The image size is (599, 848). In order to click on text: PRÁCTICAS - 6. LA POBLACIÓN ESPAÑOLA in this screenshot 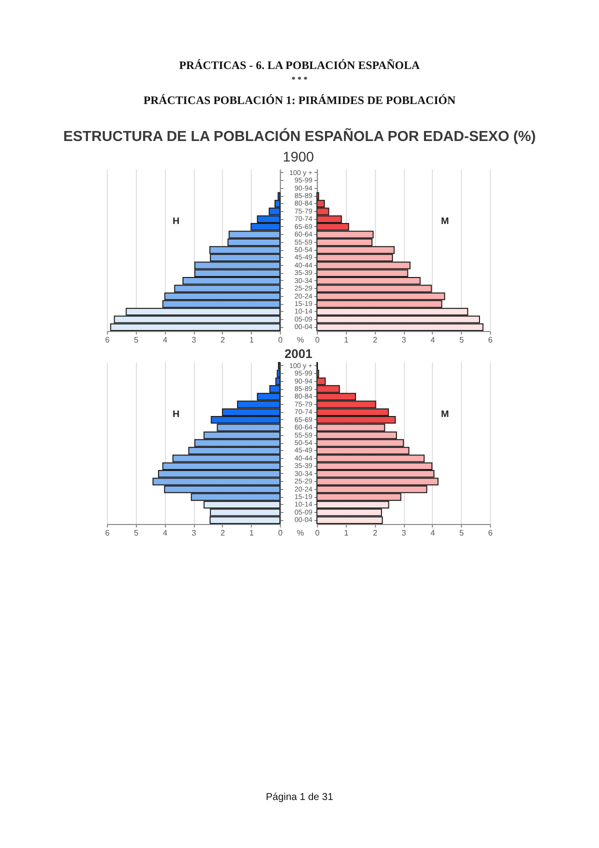, I will do `click(300, 65)`.